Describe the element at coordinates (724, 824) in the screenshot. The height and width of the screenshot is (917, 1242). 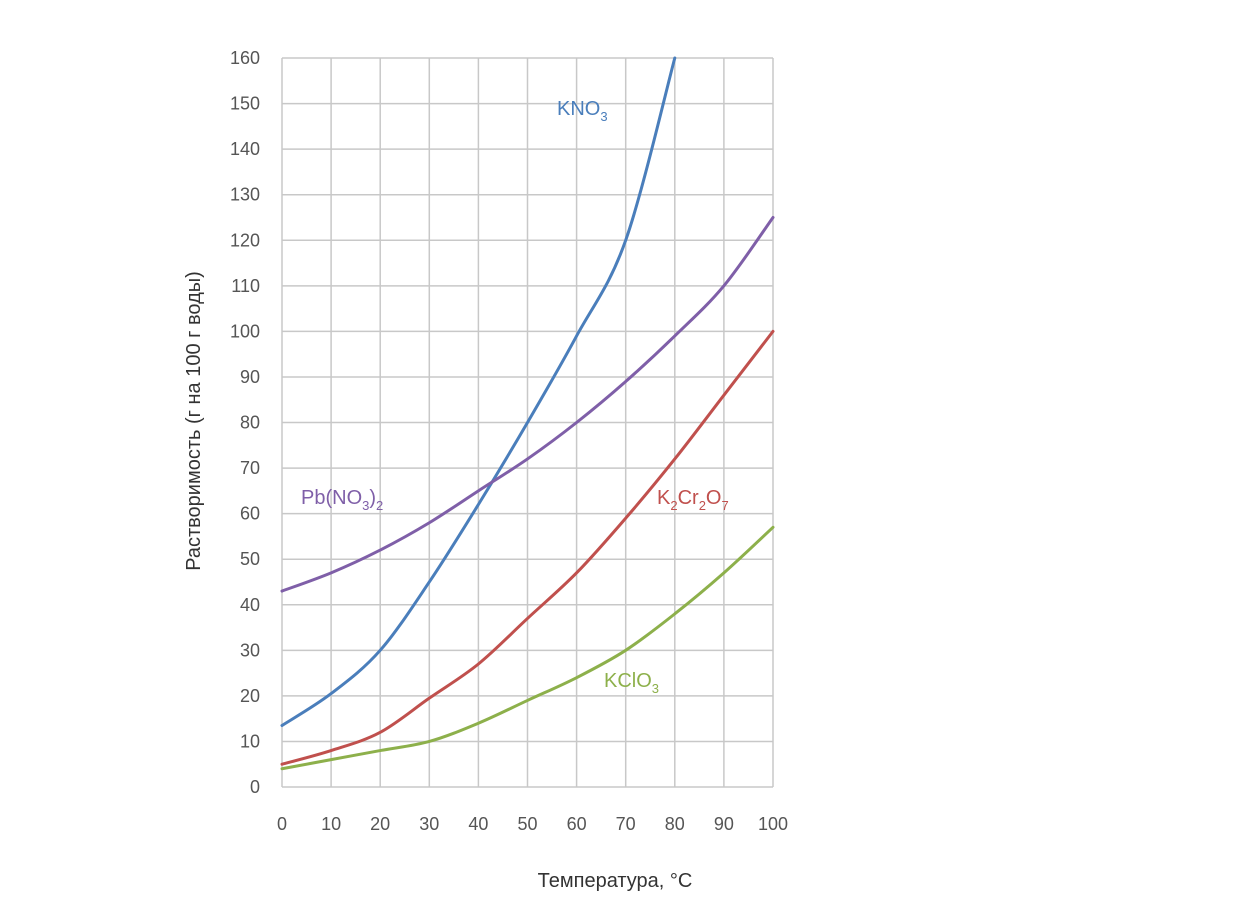
I see `x-tick-label: 90` at that location.